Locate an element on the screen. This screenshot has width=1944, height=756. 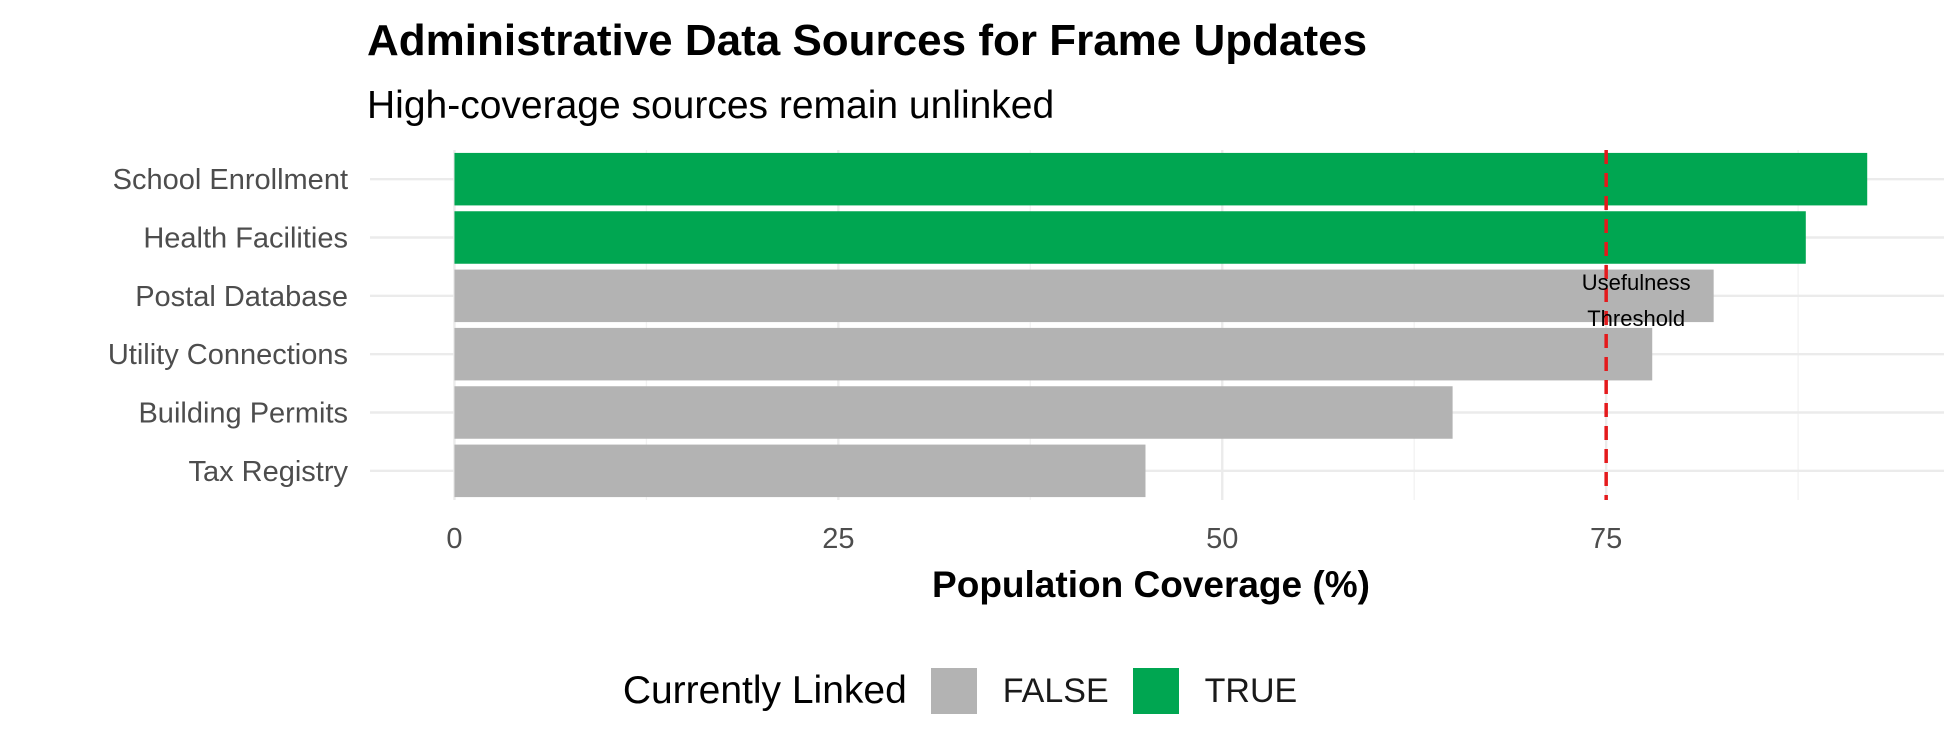
legend: Currently Linked FALSE TRUE is located at coordinates (972, 691).